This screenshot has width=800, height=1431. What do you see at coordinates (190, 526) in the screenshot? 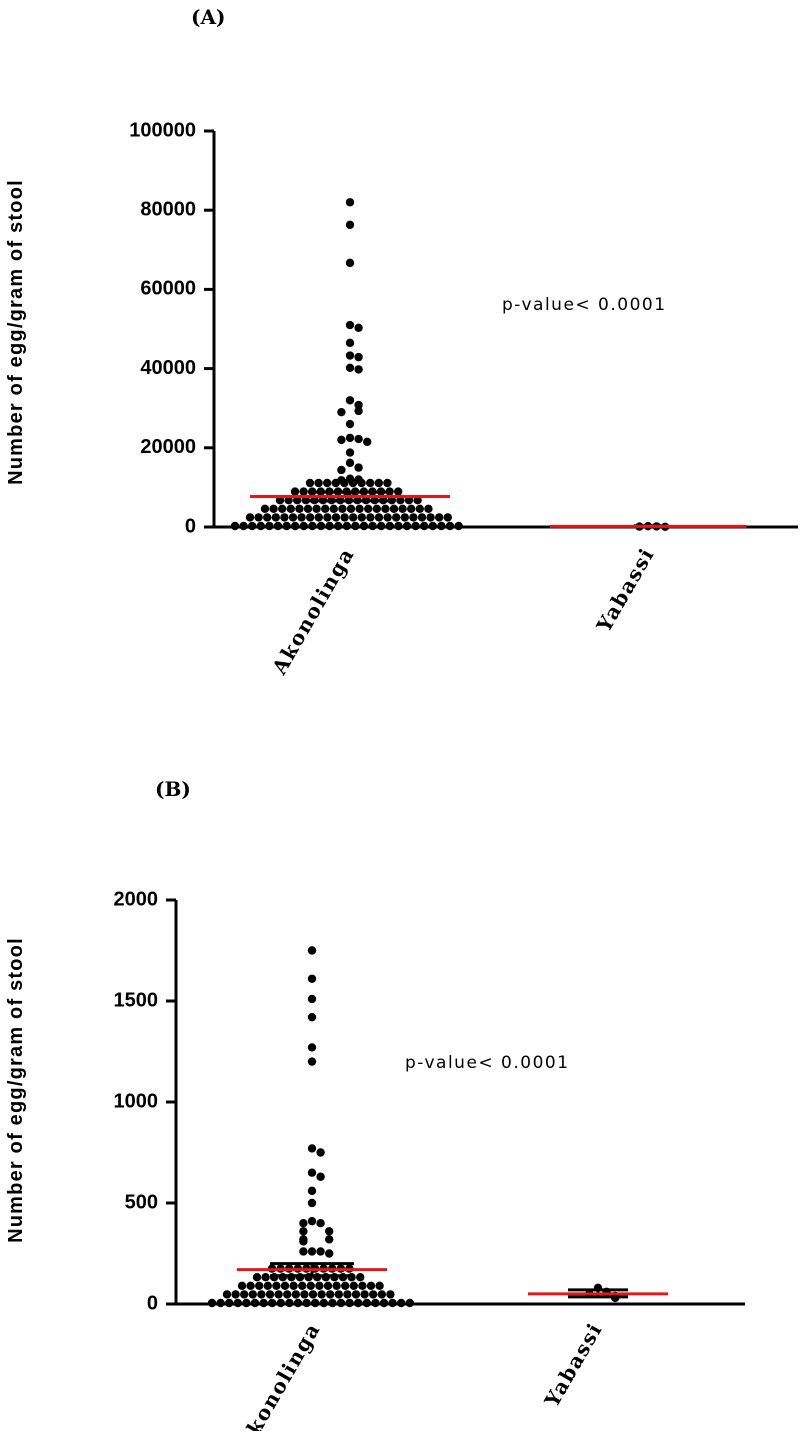
I see `panel-a-y-tick-label: 0` at bounding box center [190, 526].